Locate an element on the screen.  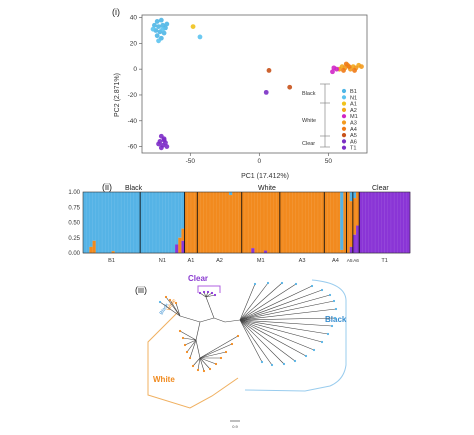
legend-swatch-a2 is located at coordinates (344, 109).